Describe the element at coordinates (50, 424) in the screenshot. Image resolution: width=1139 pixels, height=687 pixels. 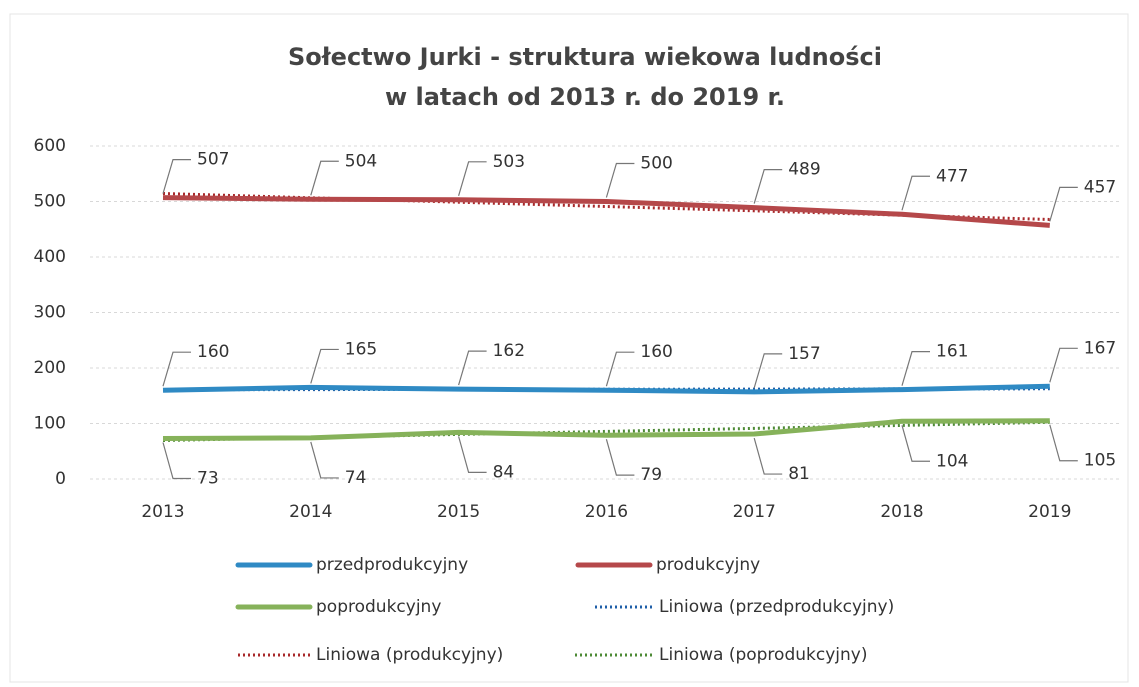
I see `y-tick-label: 100` at that location.